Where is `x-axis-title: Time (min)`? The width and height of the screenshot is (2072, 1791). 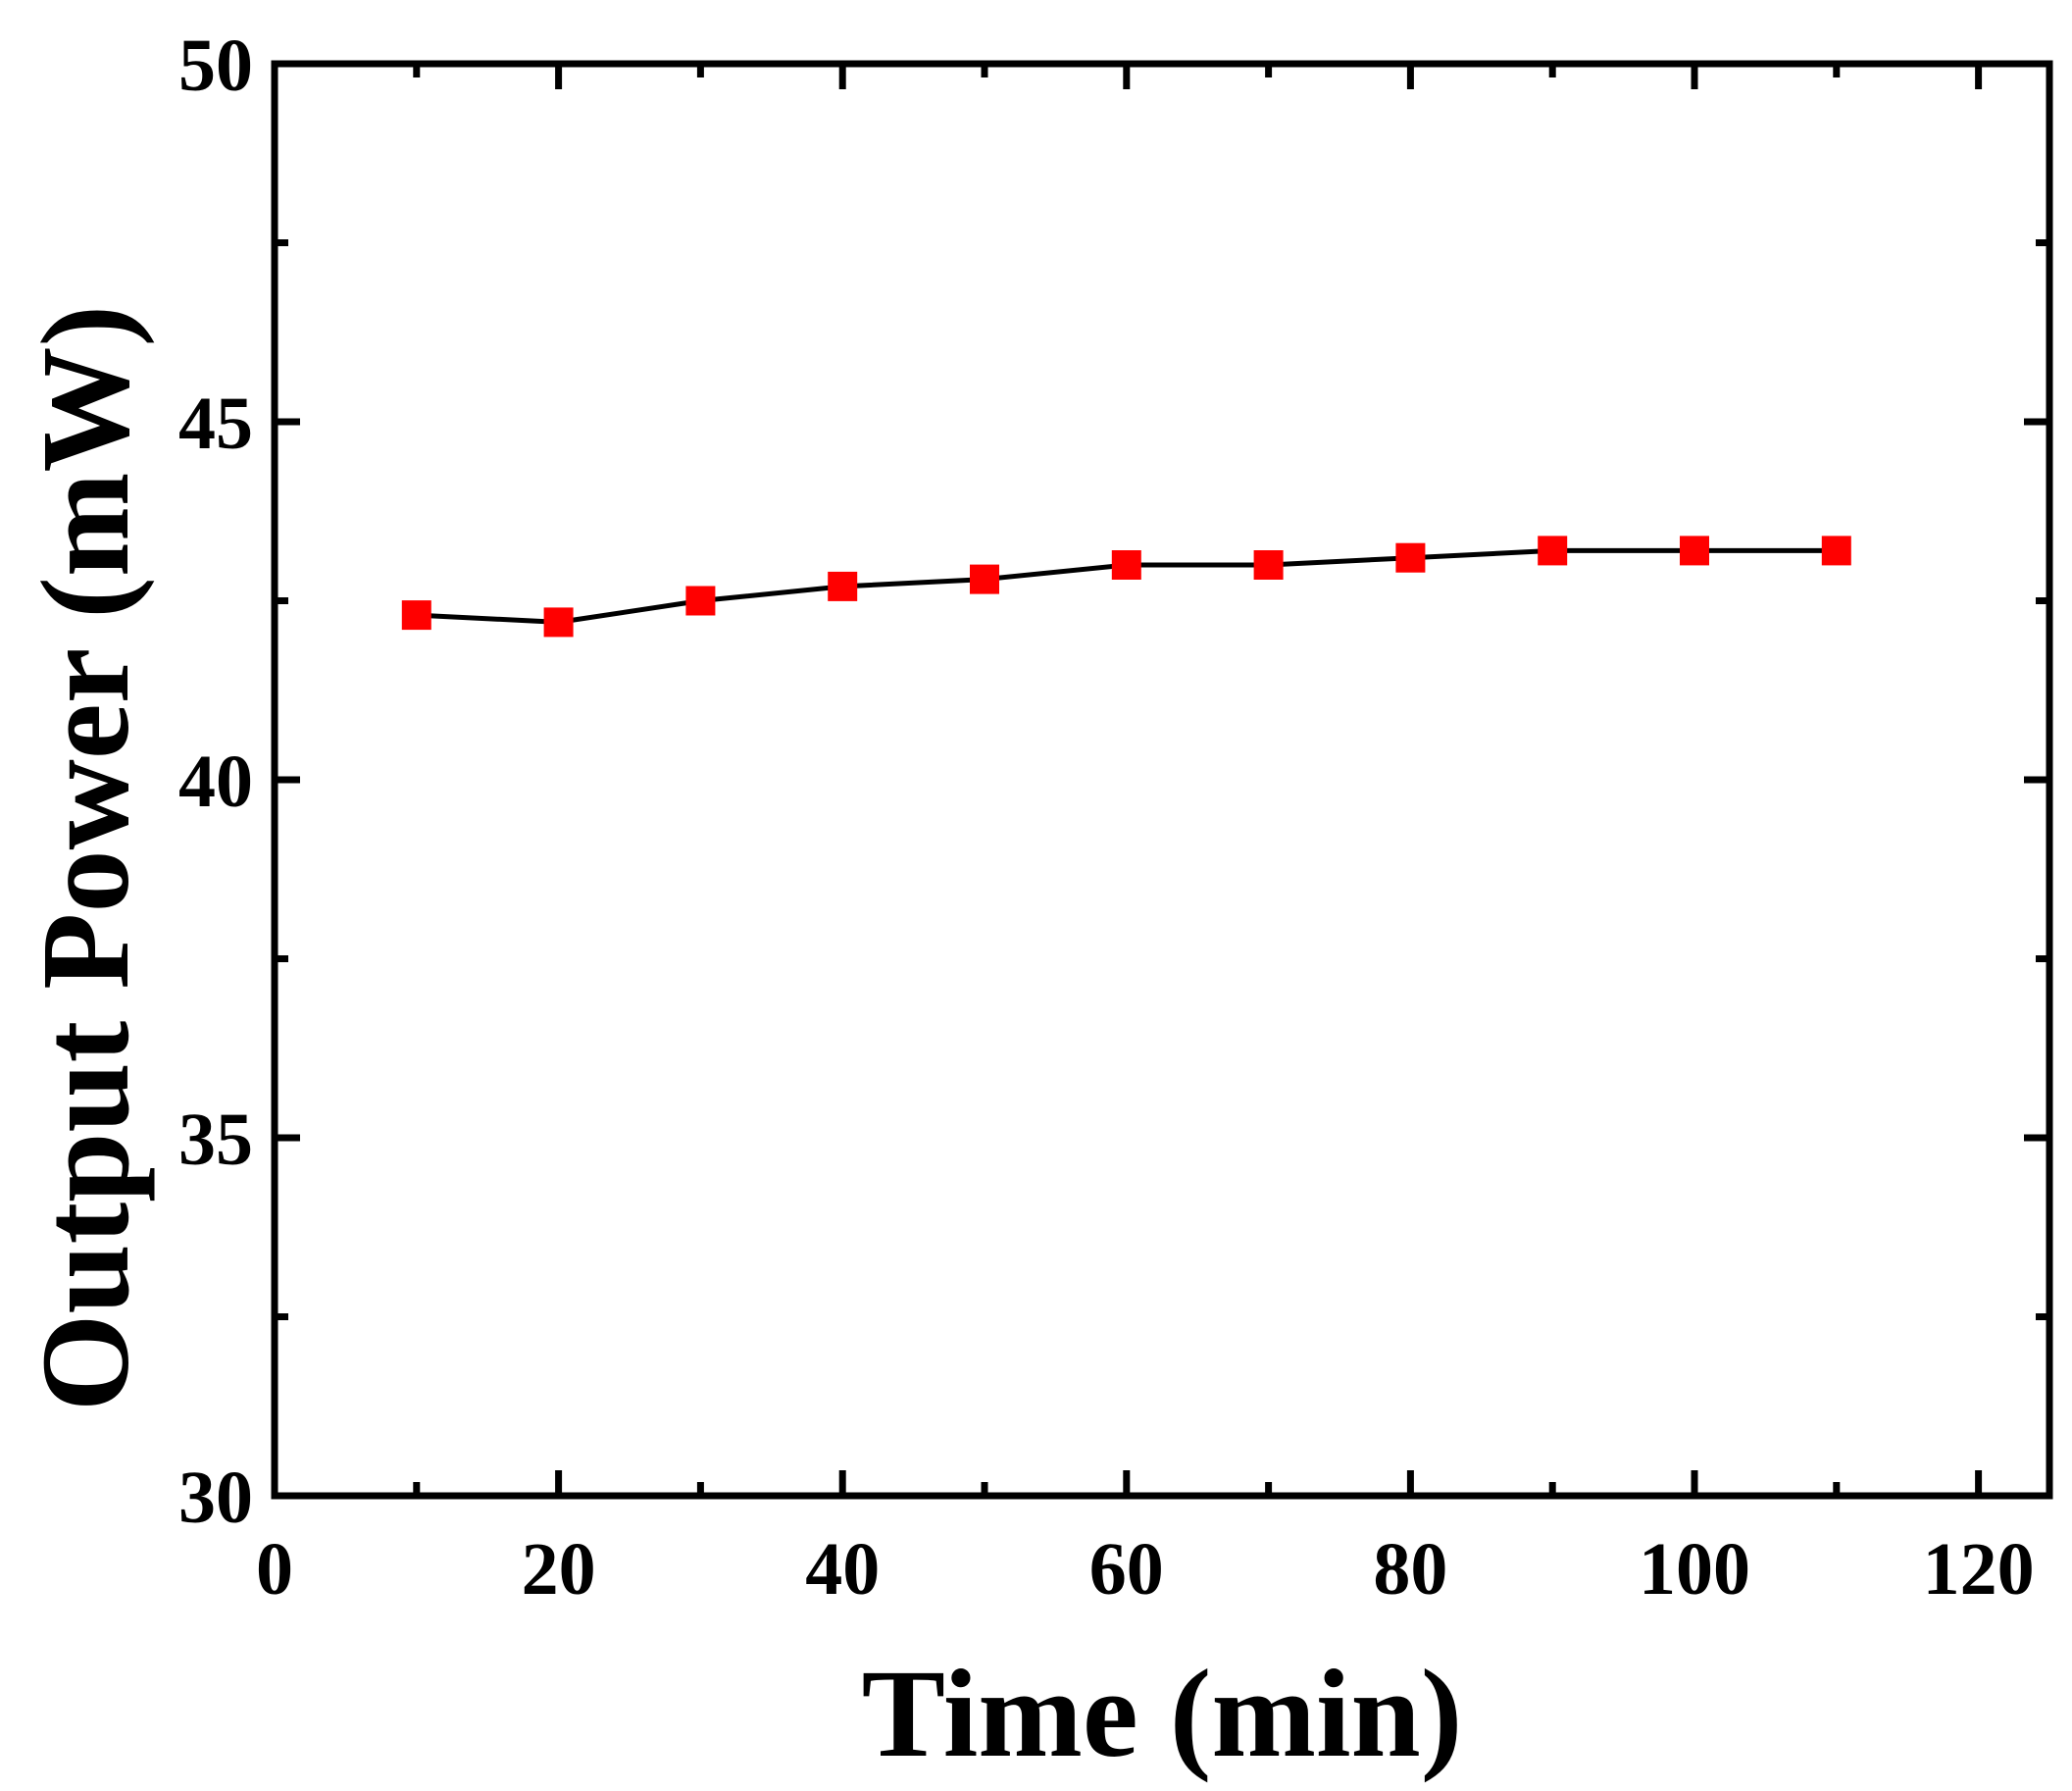 x-axis-title: Time (min) is located at coordinates (1162, 1713).